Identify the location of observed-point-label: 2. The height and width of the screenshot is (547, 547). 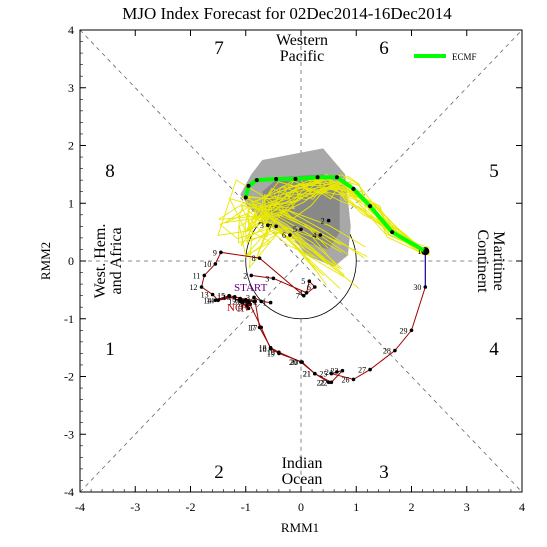
(245, 275).